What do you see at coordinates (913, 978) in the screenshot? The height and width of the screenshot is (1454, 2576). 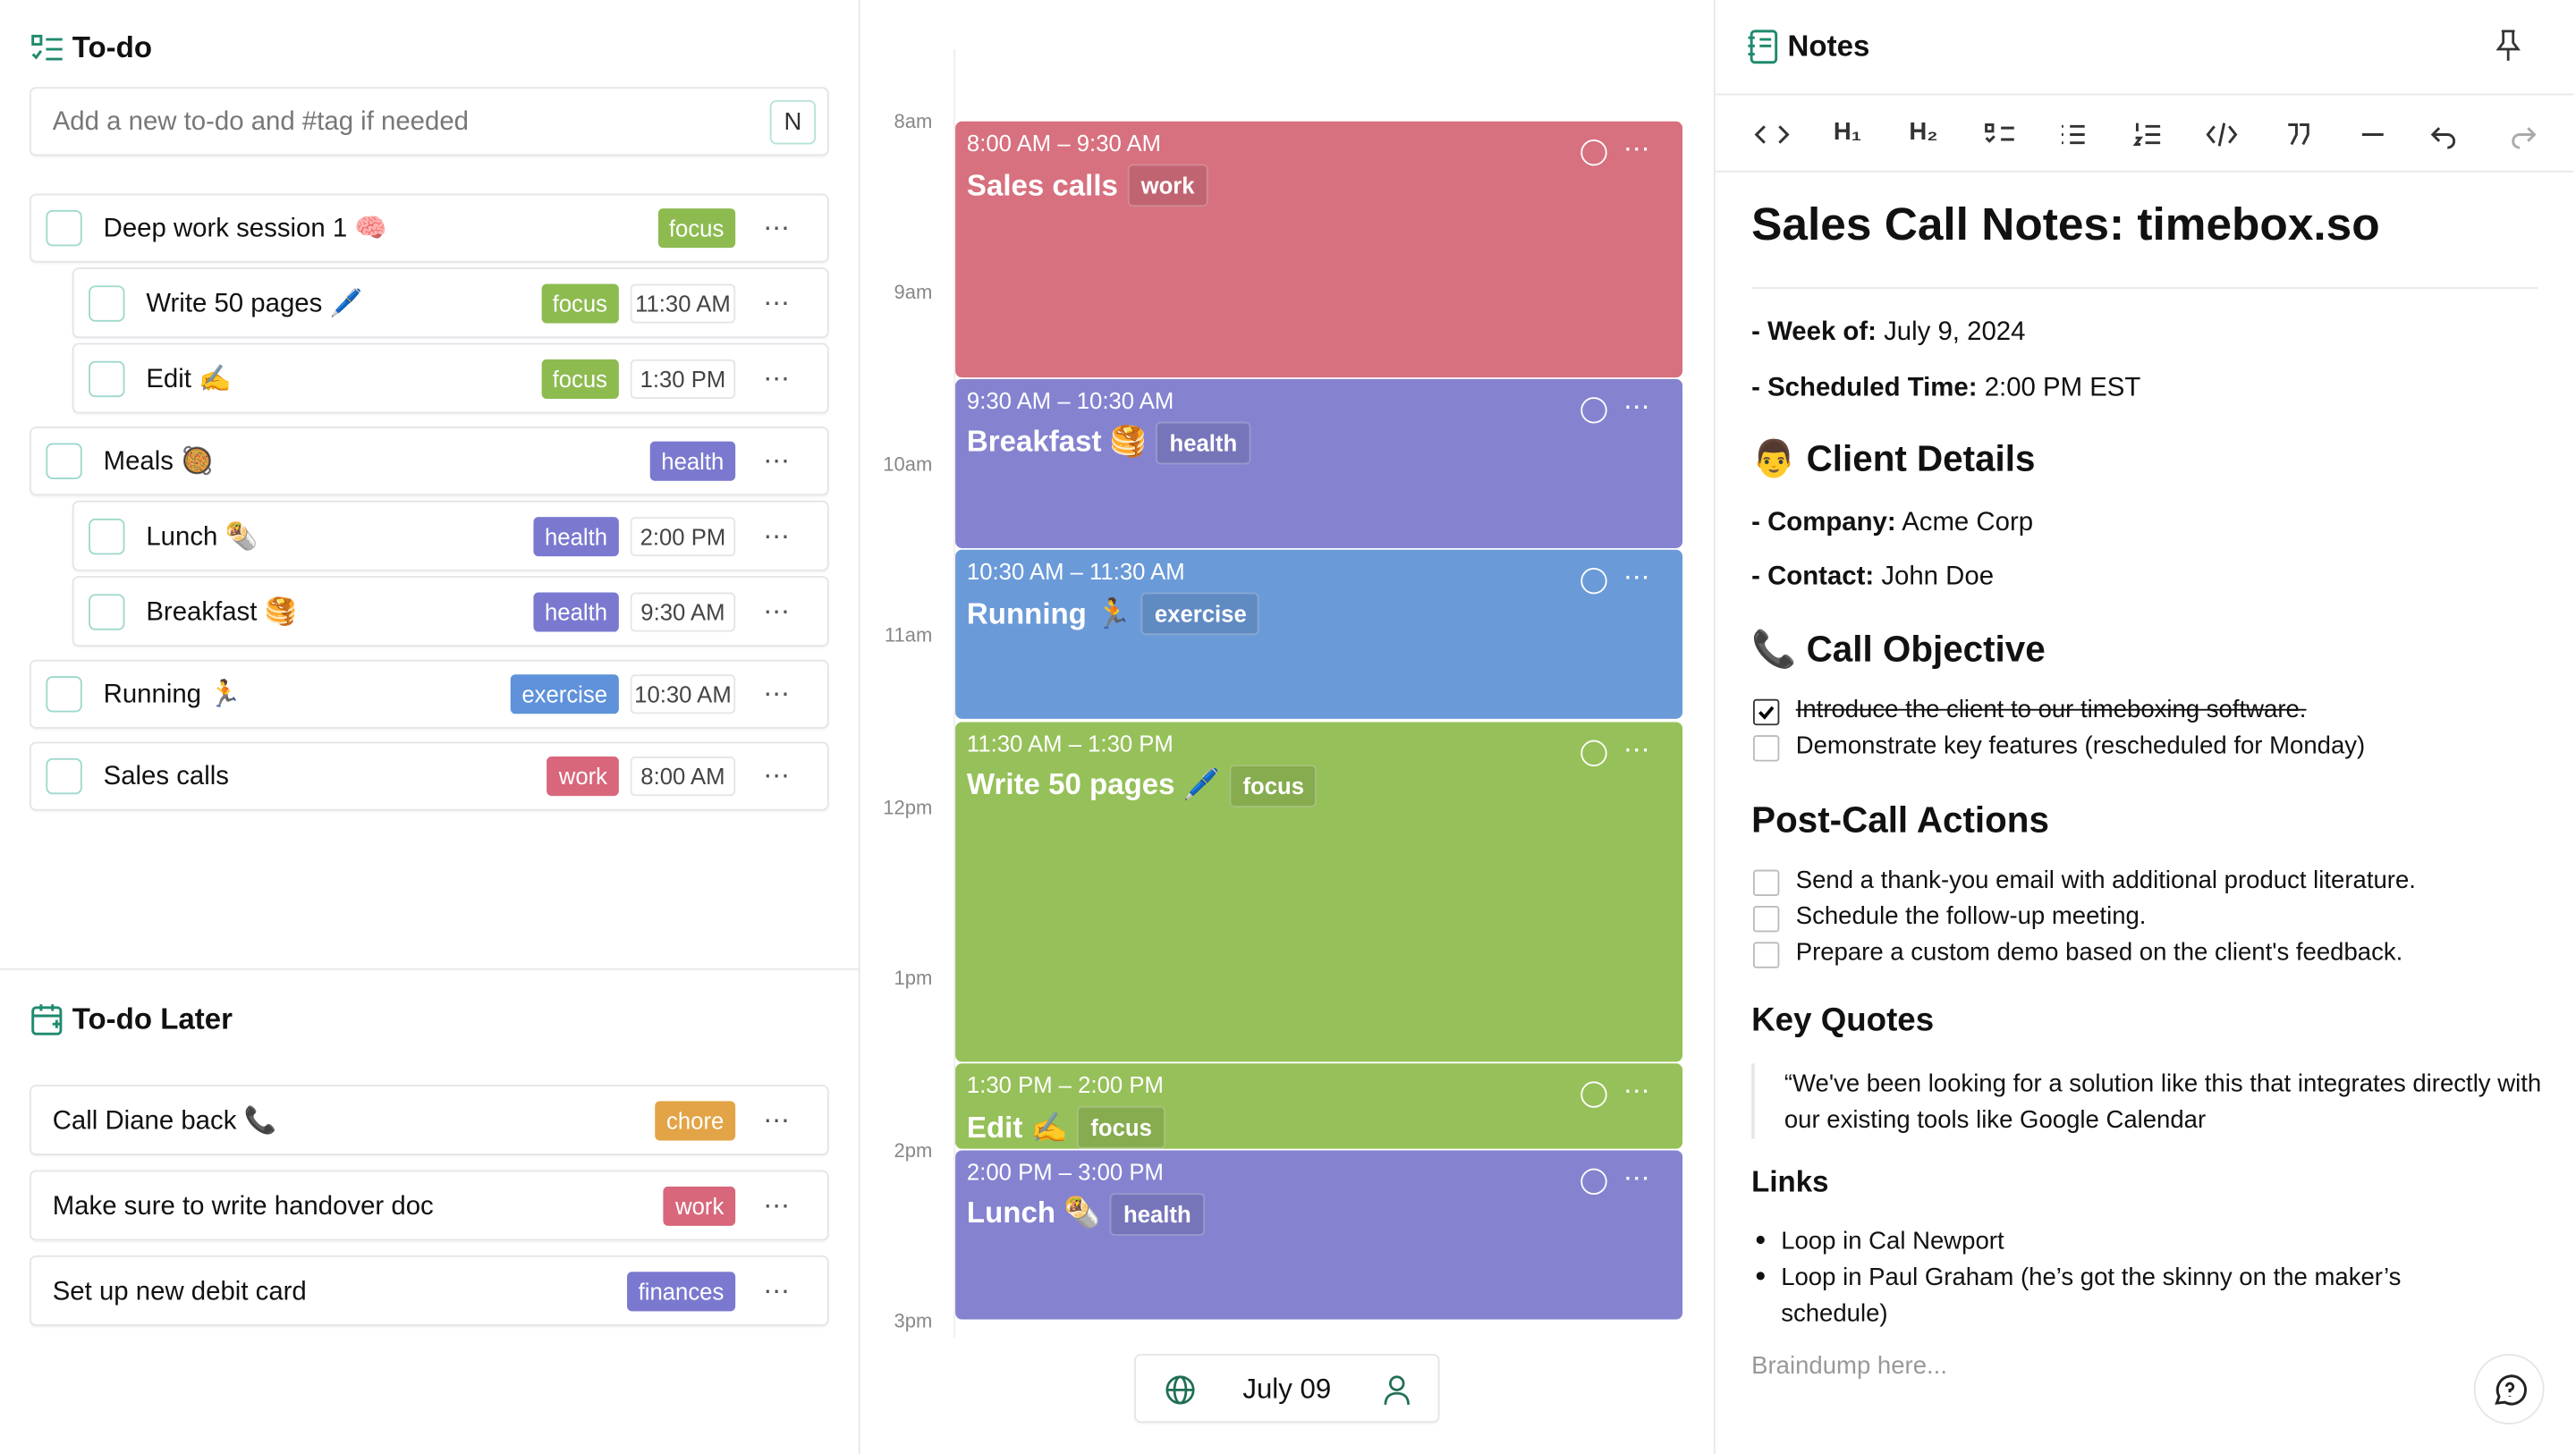 I see `hour-label: 1pm` at bounding box center [913, 978].